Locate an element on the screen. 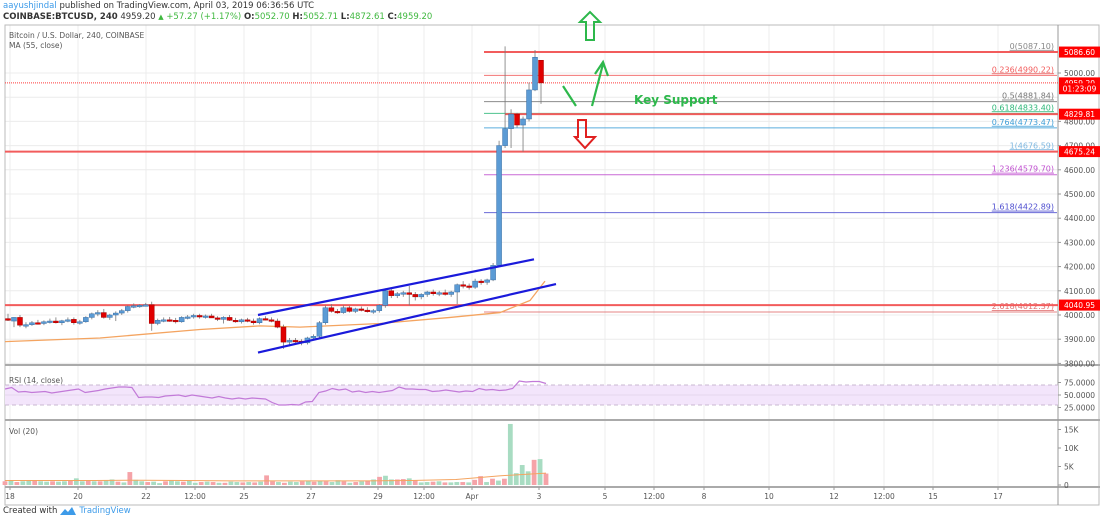  last-price: 4959.20 is located at coordinates (138, 17).